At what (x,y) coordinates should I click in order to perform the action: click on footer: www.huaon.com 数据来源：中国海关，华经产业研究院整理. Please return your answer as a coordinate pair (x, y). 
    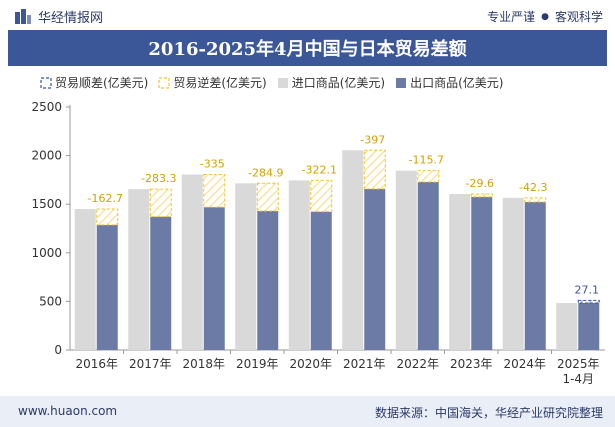
    Looking at the image, I should click on (307, 411).